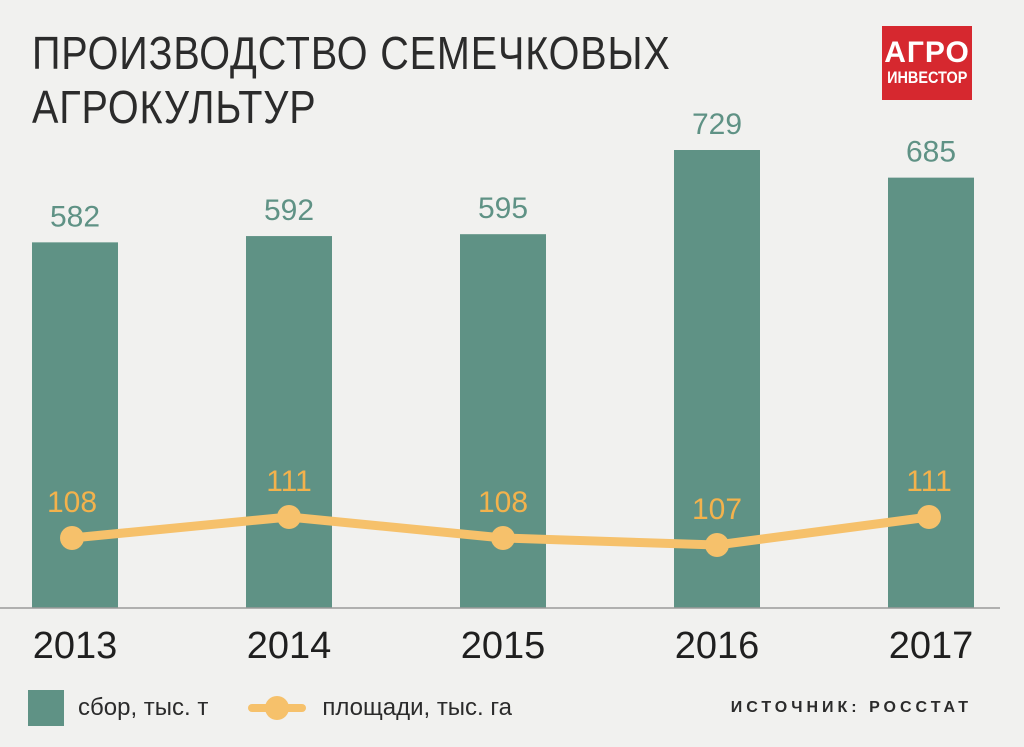  Describe the element at coordinates (289, 422) in the screenshot. I see `bar-2014` at that location.